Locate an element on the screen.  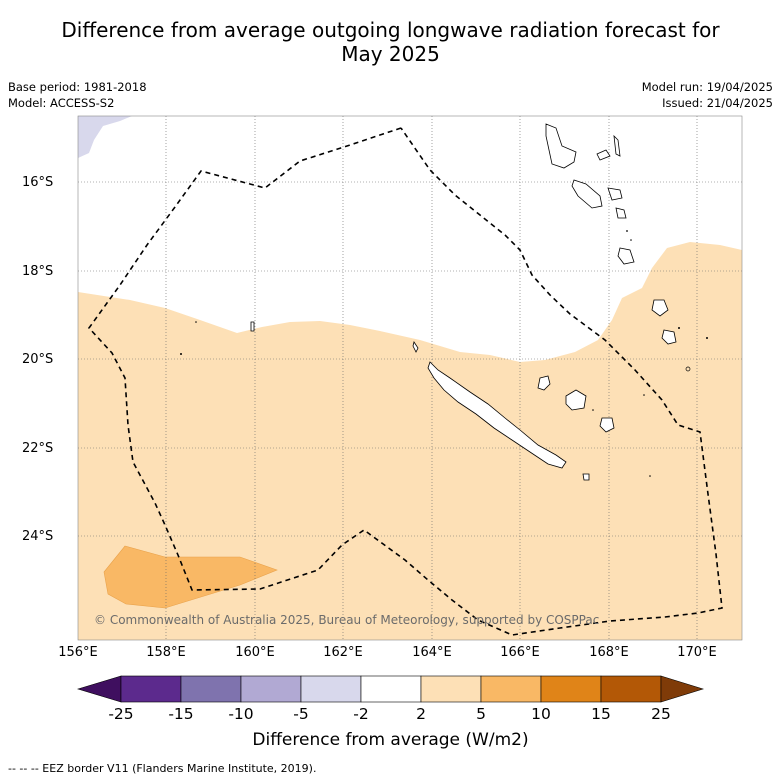
lon-label-160e: 160°E is located at coordinates (255, 652).